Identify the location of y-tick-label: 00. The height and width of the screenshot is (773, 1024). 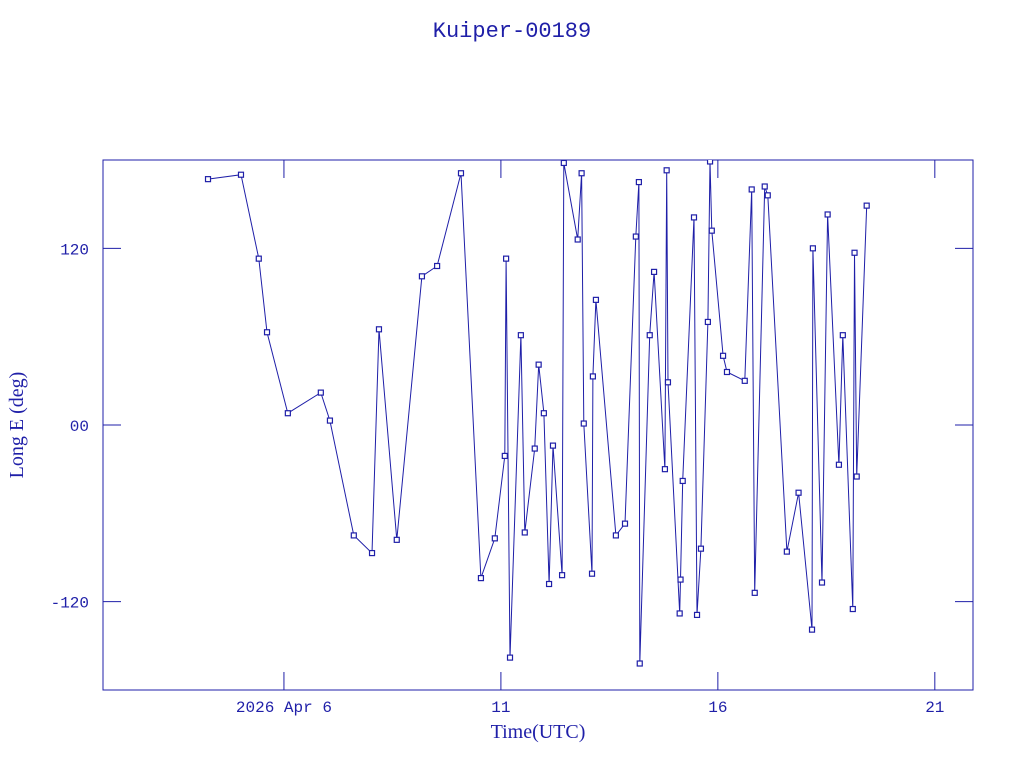
(79, 427).